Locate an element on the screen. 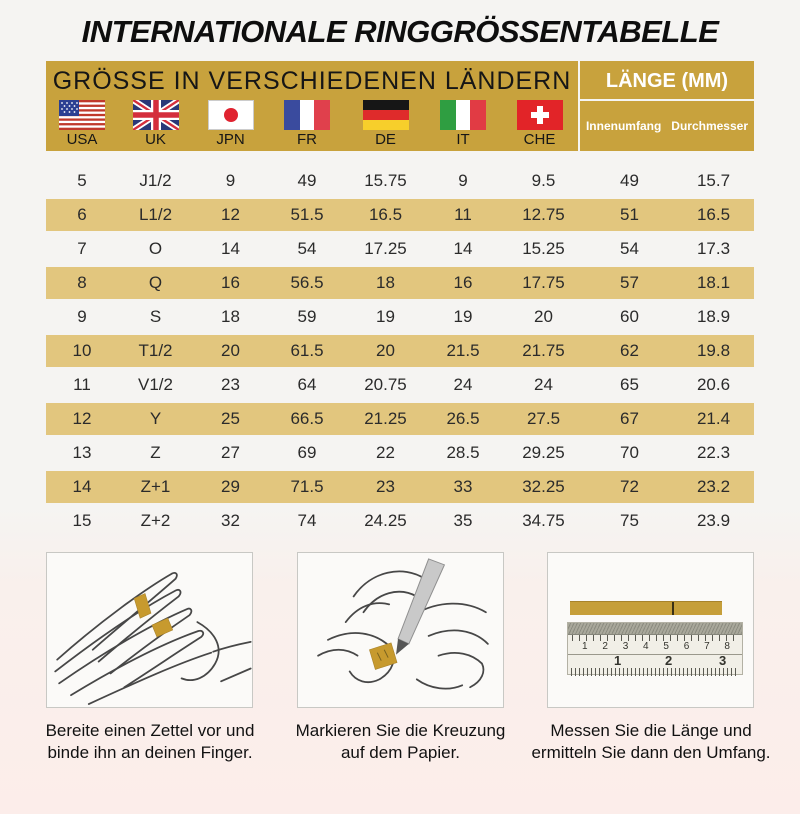 The image size is (800, 814). country-label: UK is located at coordinates (155, 139).